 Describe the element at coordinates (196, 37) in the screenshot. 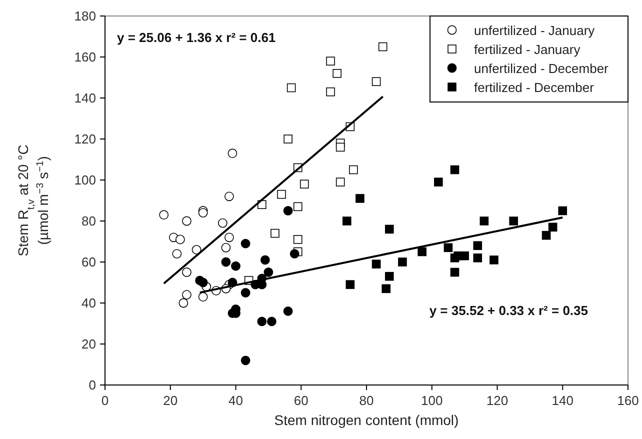

I see `annotation: y = 25.06 + 1.36 x r² = 0.61` at that location.